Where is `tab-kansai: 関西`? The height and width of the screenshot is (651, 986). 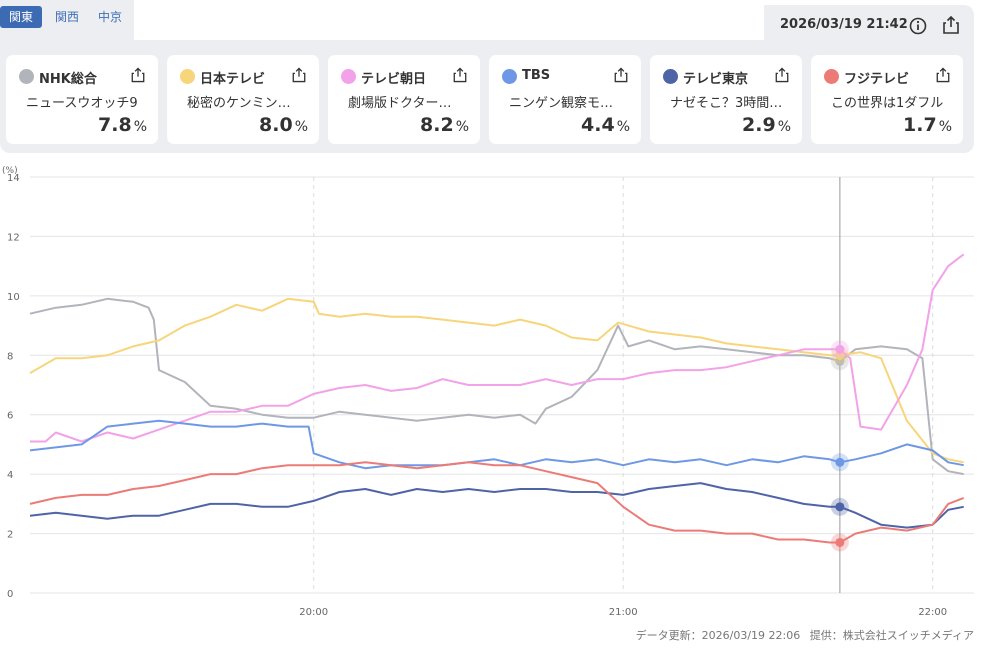 tab-kansai: 関西 is located at coordinates (66, 17).